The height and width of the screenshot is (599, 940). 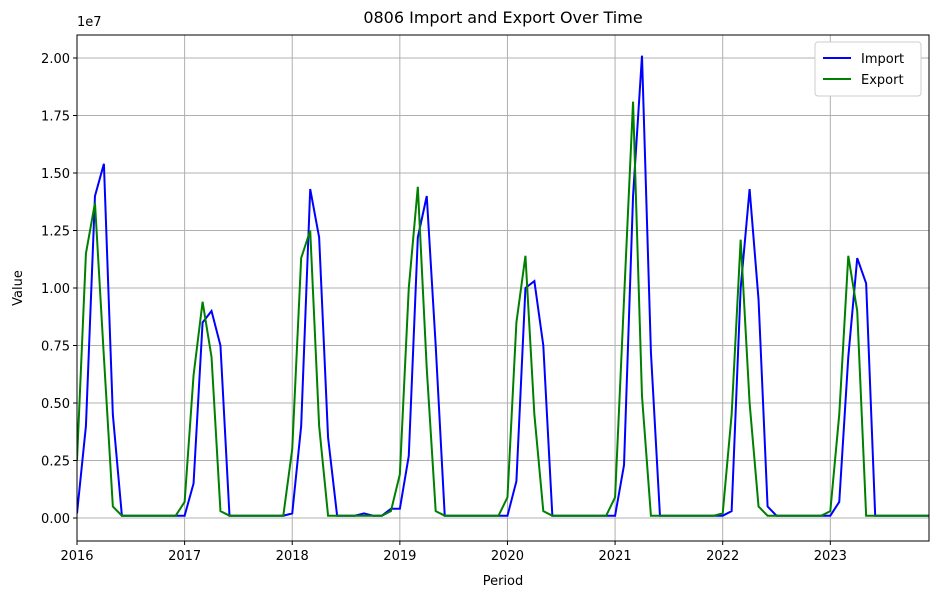 I want to click on x-tick-label: 2022, so click(x=722, y=556).